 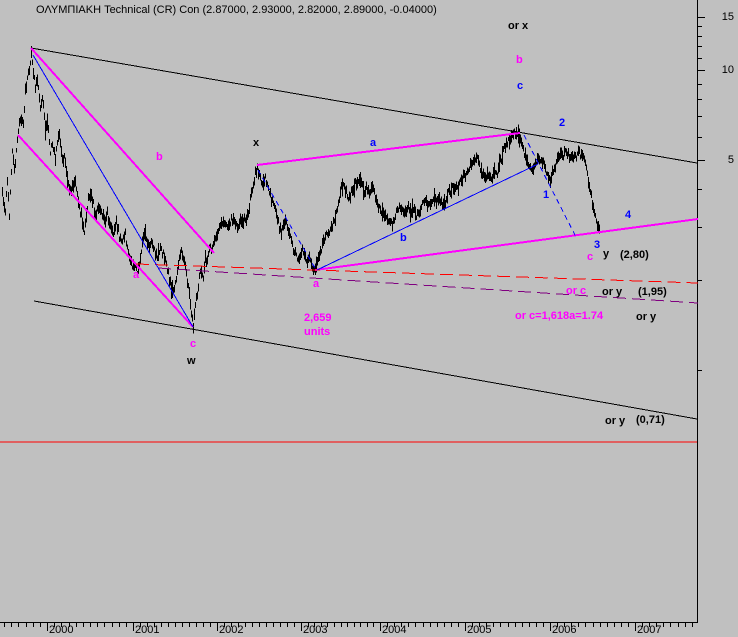 I want to click on annotation-wave-a-mid: a, so click(x=316, y=284).